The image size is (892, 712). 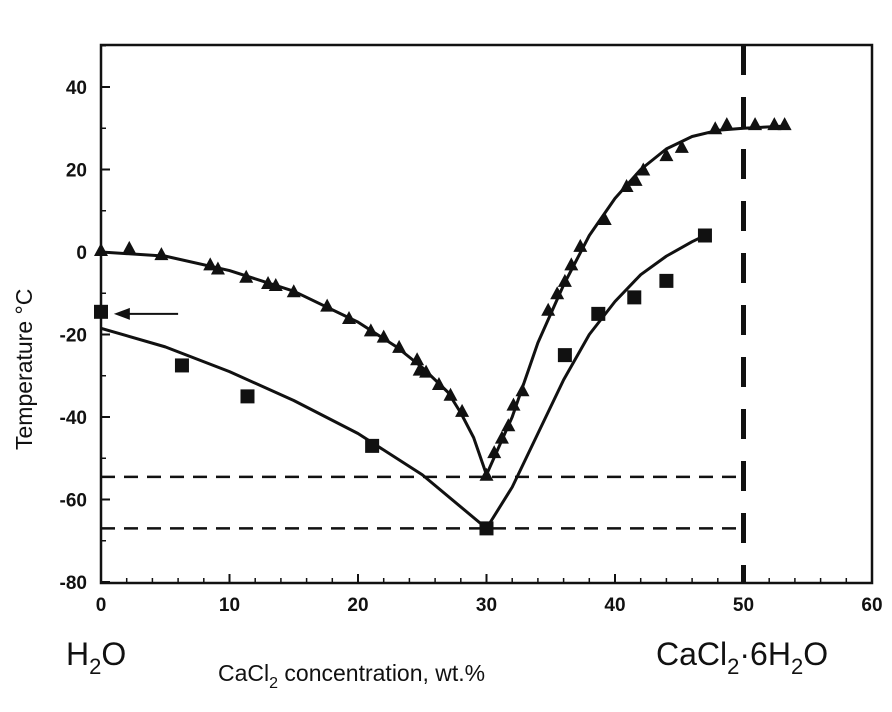 What do you see at coordinates (73, 583) in the screenshot?
I see `y-tick-label: -80` at bounding box center [73, 583].